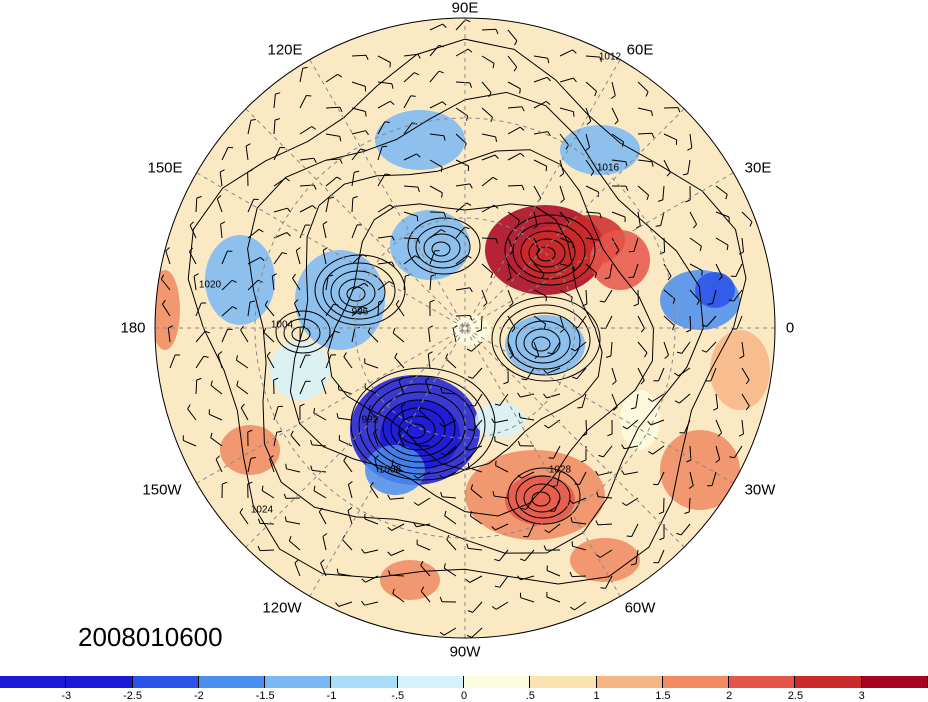  Describe the element at coordinates (563, 682) in the screenshot. I see `colorbar-segment` at that location.